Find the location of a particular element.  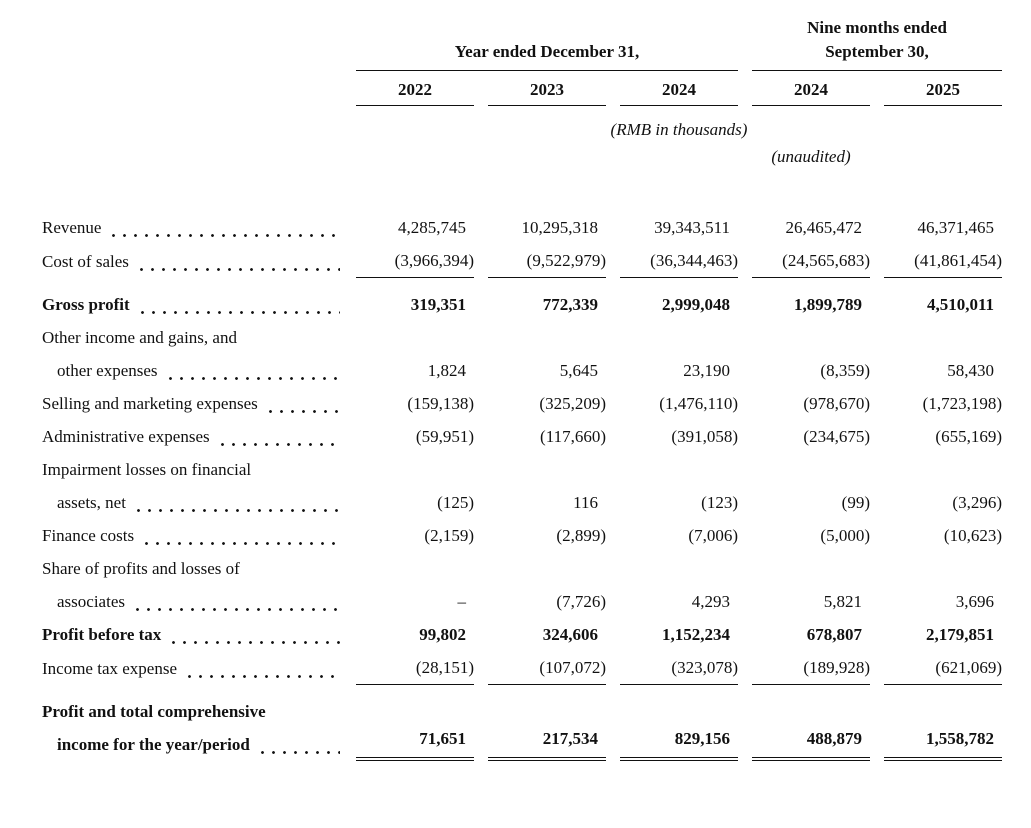

year-column-9m-2025: 2025 is located at coordinates (943, 93).